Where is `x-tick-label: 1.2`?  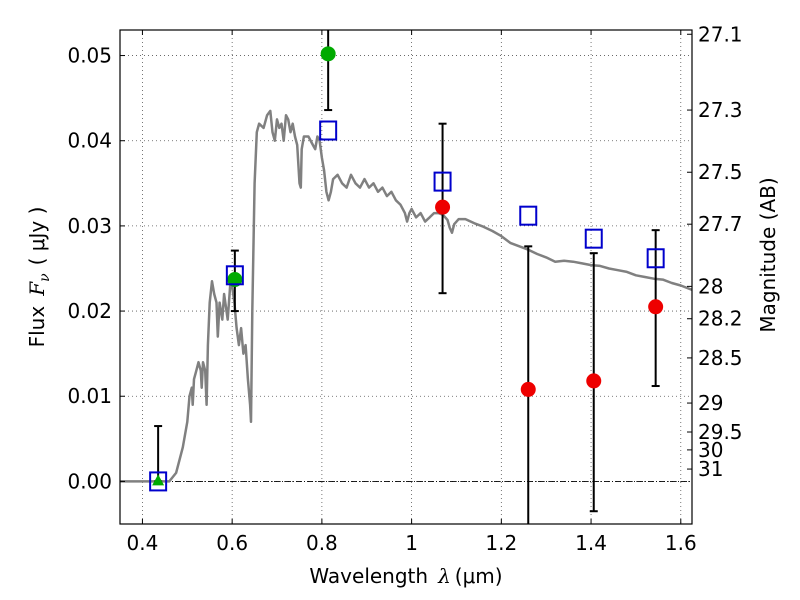 x-tick-label: 1.2 is located at coordinates (501, 543).